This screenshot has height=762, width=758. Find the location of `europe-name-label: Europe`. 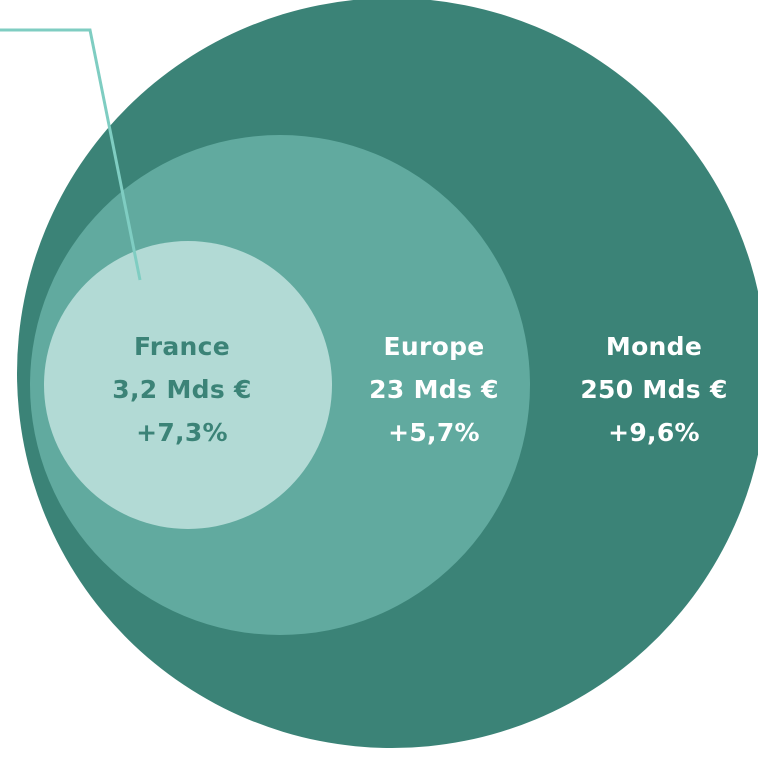

europe-name-label: Europe is located at coordinates (433, 346).